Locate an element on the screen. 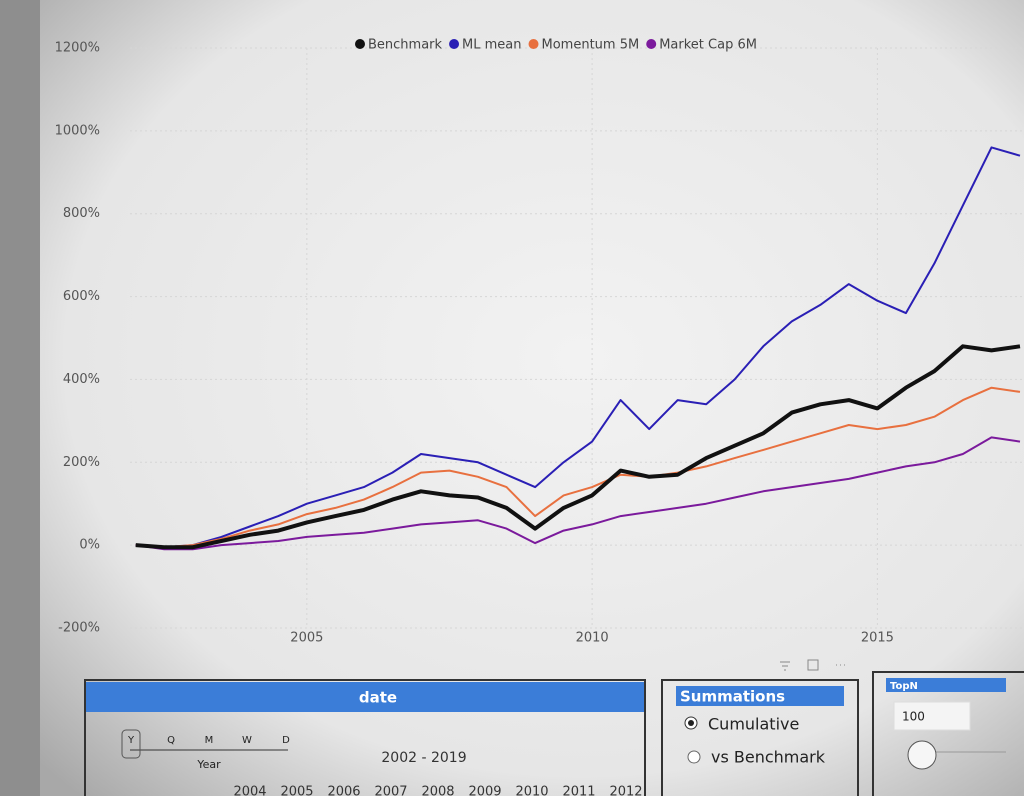 The image size is (1024, 796). y-tick-label: 1200% is located at coordinates (77, 48).